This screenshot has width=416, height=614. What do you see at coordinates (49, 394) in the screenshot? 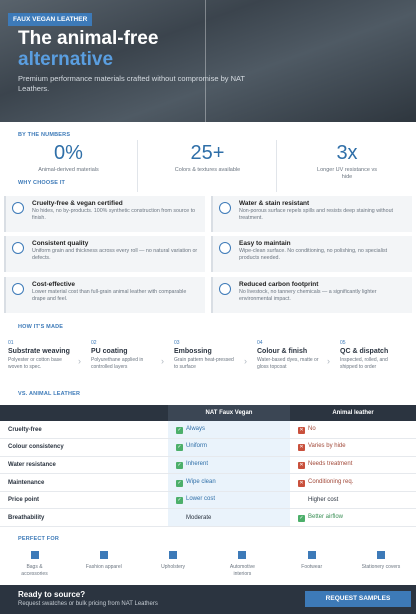
I see `section-label: VS. ANIMAL LEATHER` at bounding box center [49, 394].